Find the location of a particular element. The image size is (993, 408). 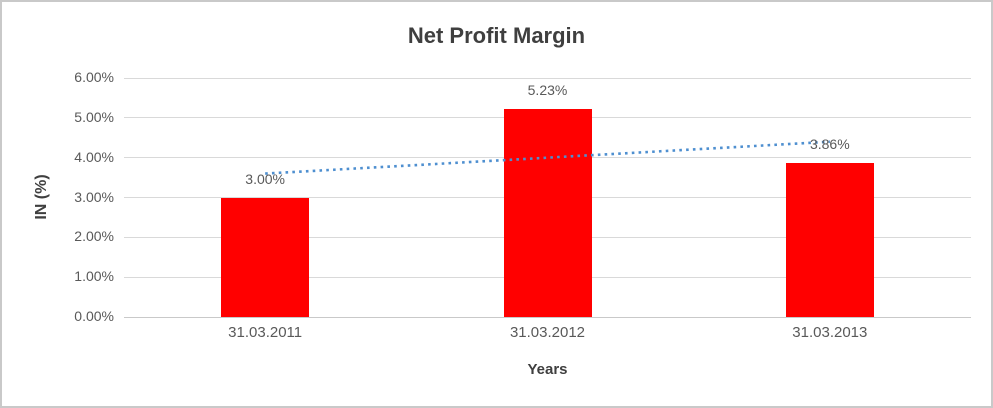

data-label: 5.23% is located at coordinates (547, 89).